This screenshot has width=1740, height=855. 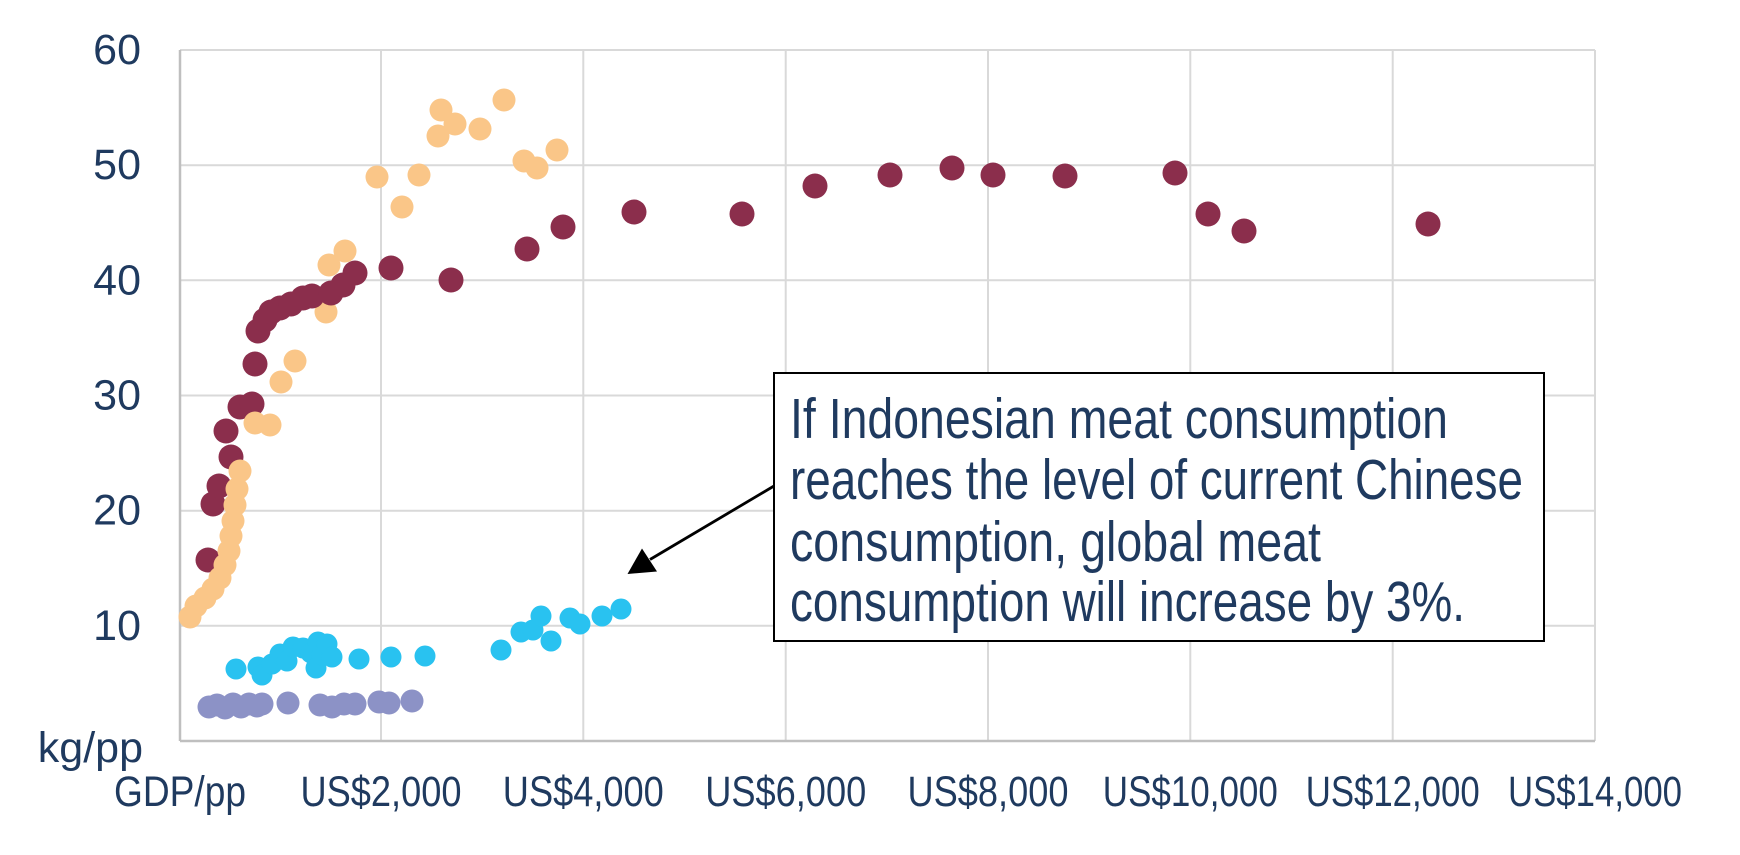 I want to click on svg-text: 30, so click(x=117, y=396).